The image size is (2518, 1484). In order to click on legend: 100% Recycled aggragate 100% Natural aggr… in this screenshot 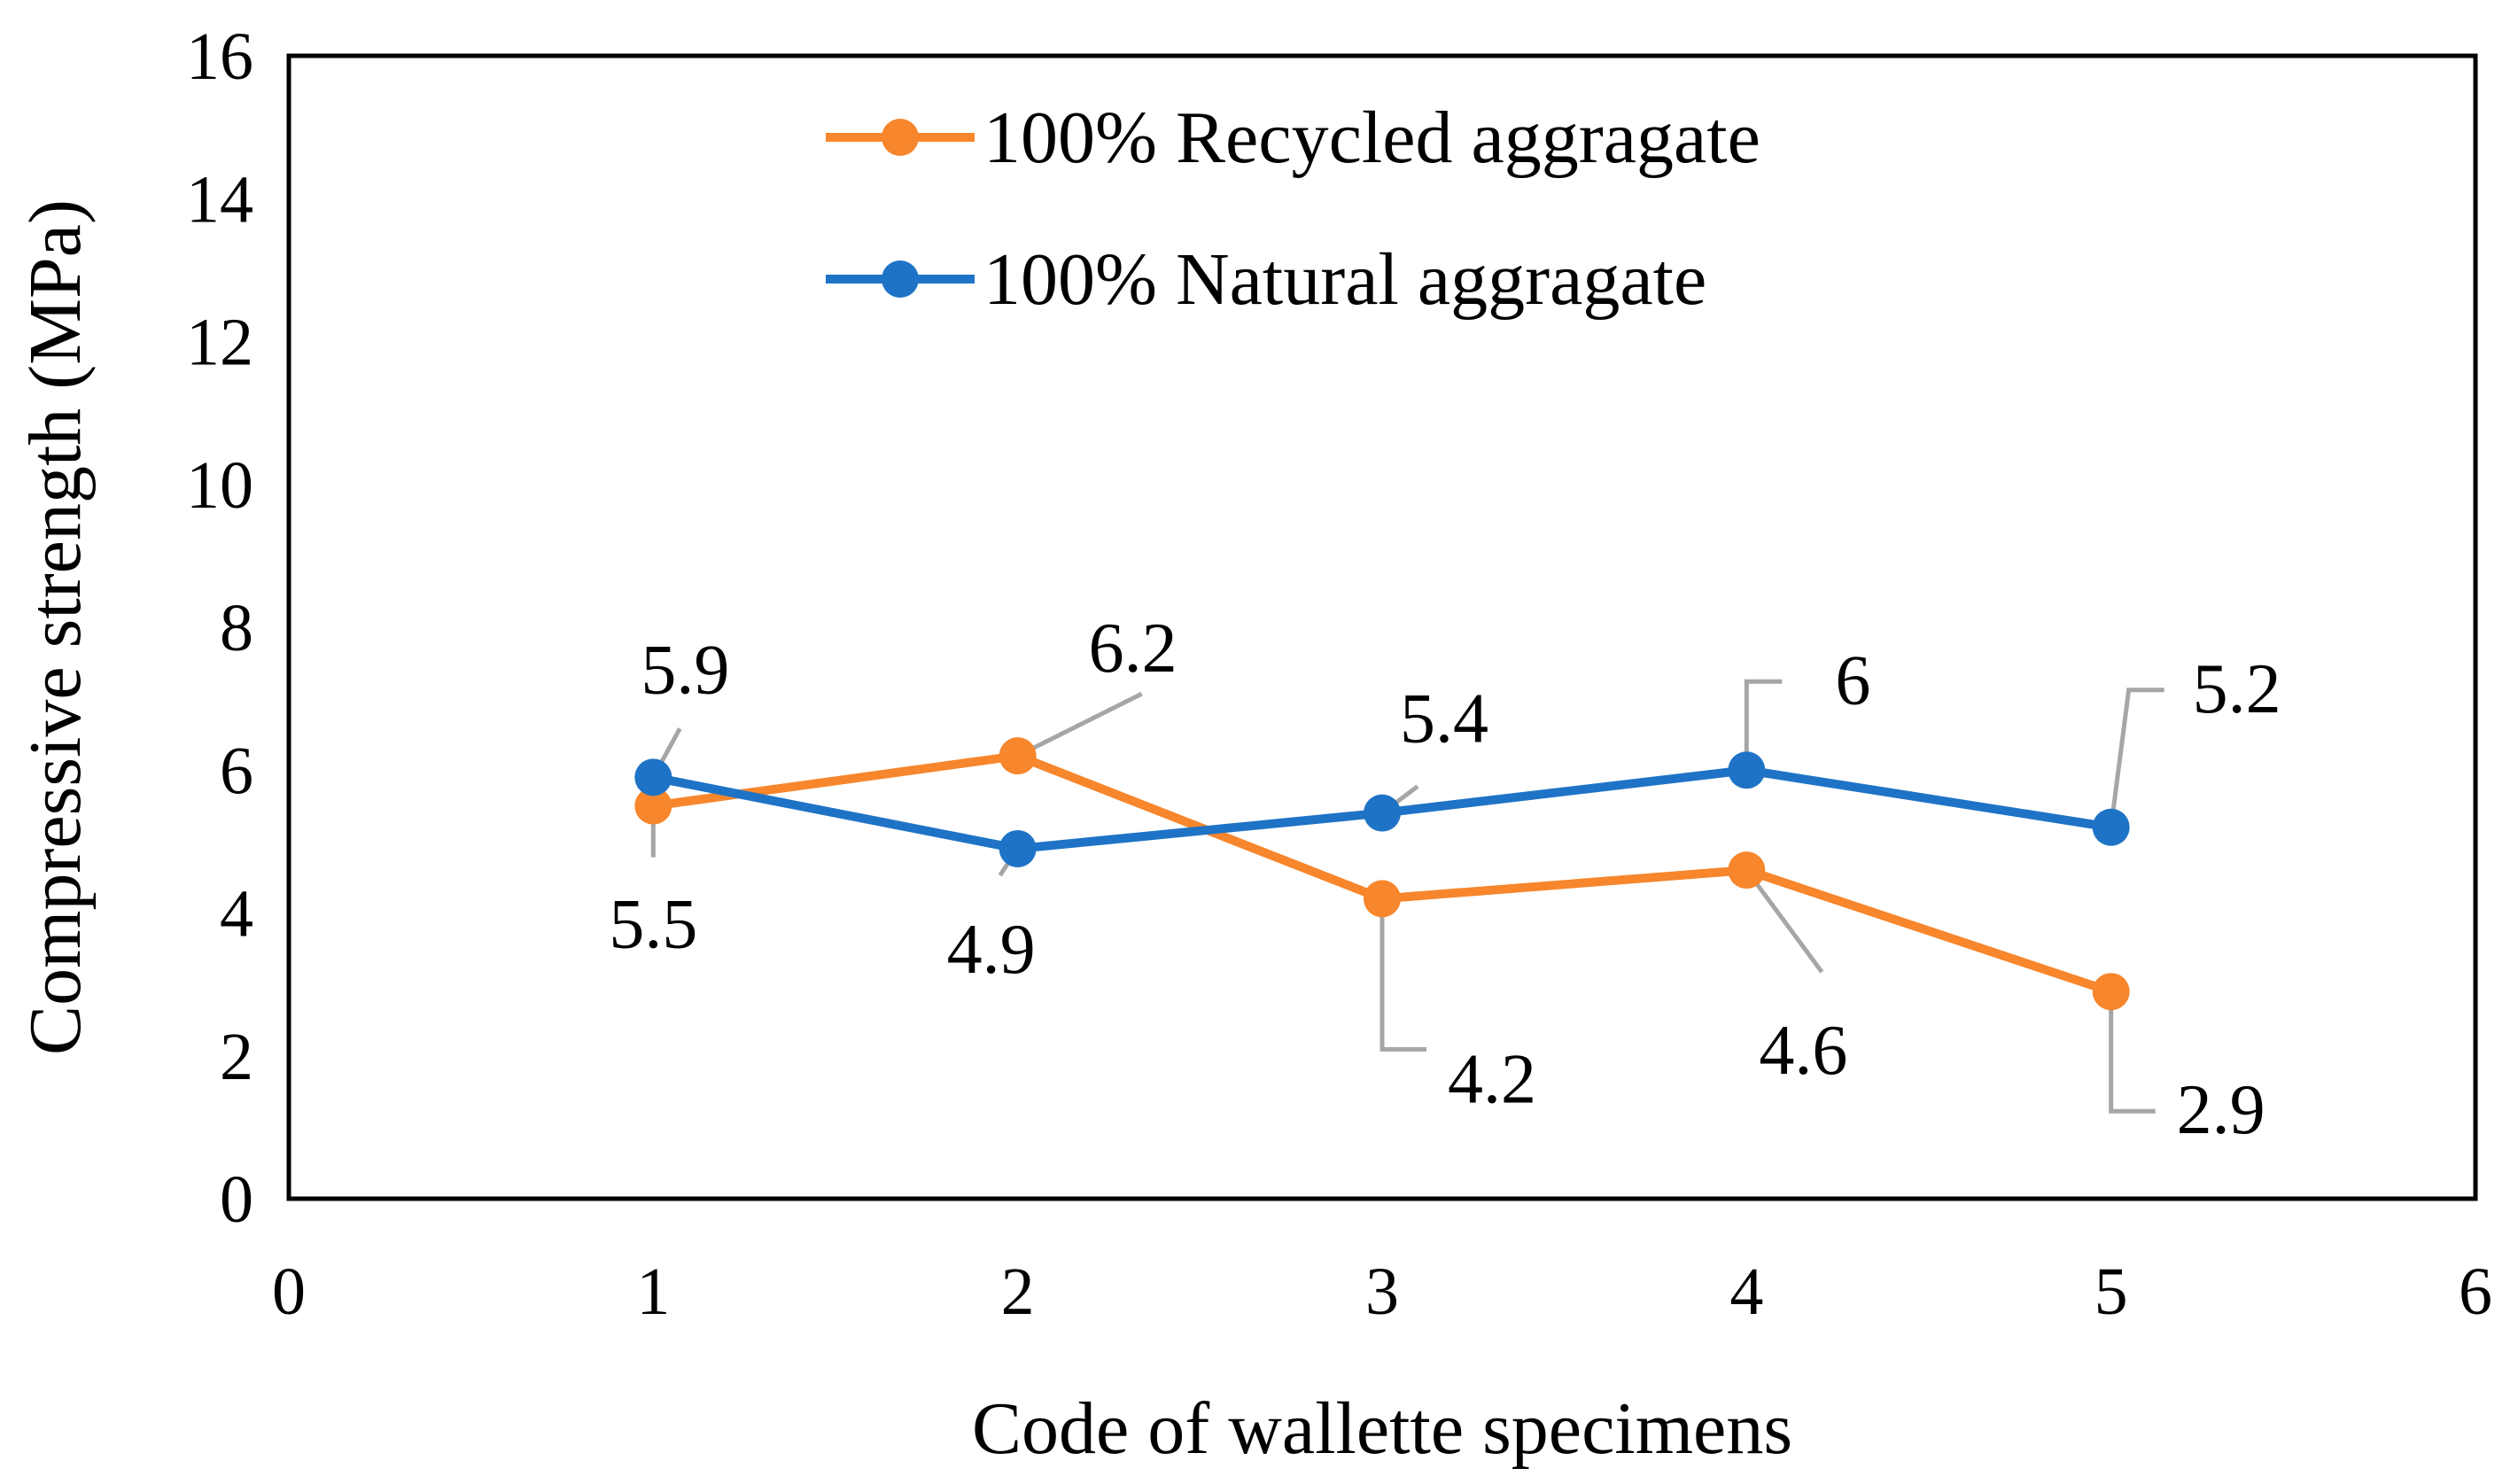, I will do `click(1293, 209)`.